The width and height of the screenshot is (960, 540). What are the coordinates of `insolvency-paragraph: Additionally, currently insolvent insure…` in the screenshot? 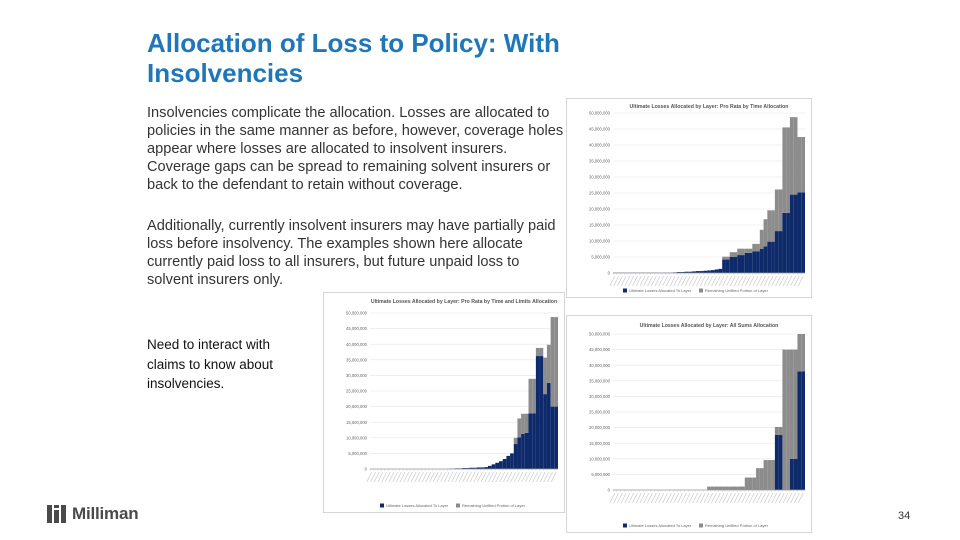 It's located at (351, 253).